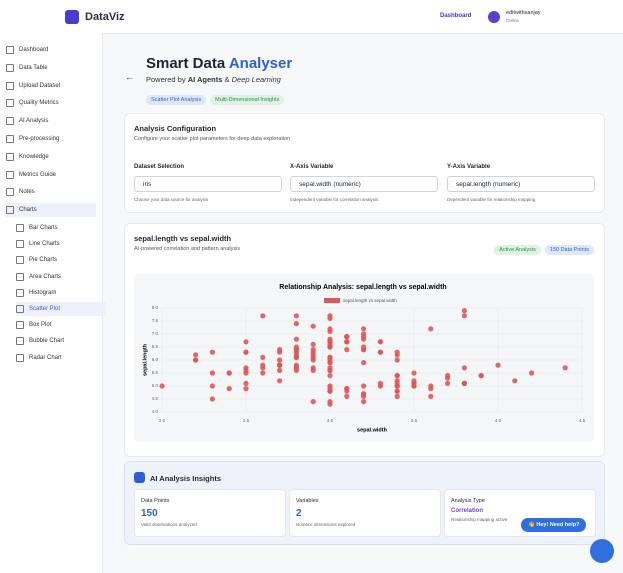 The image size is (623, 573). I want to click on insight-label: Data Points, so click(155, 501).